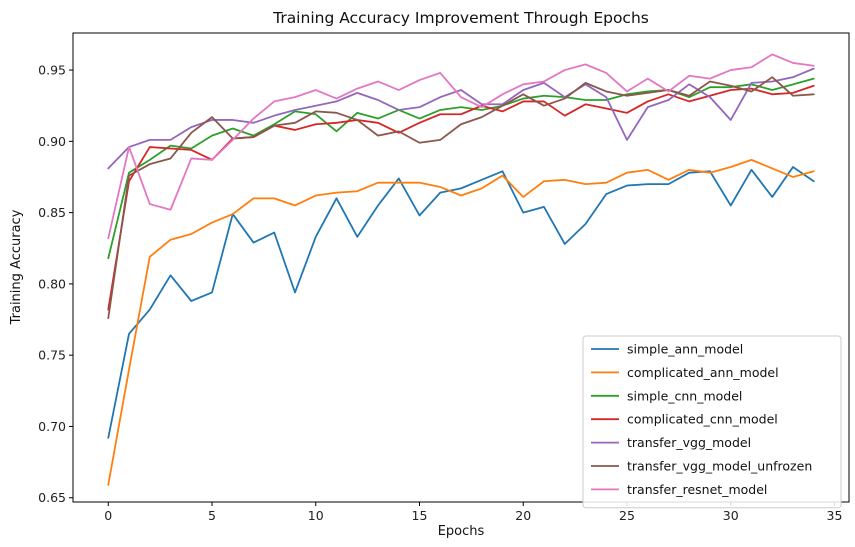 The width and height of the screenshot is (855, 547). What do you see at coordinates (461, 531) in the screenshot?
I see `x-axis-title: Epochs` at bounding box center [461, 531].